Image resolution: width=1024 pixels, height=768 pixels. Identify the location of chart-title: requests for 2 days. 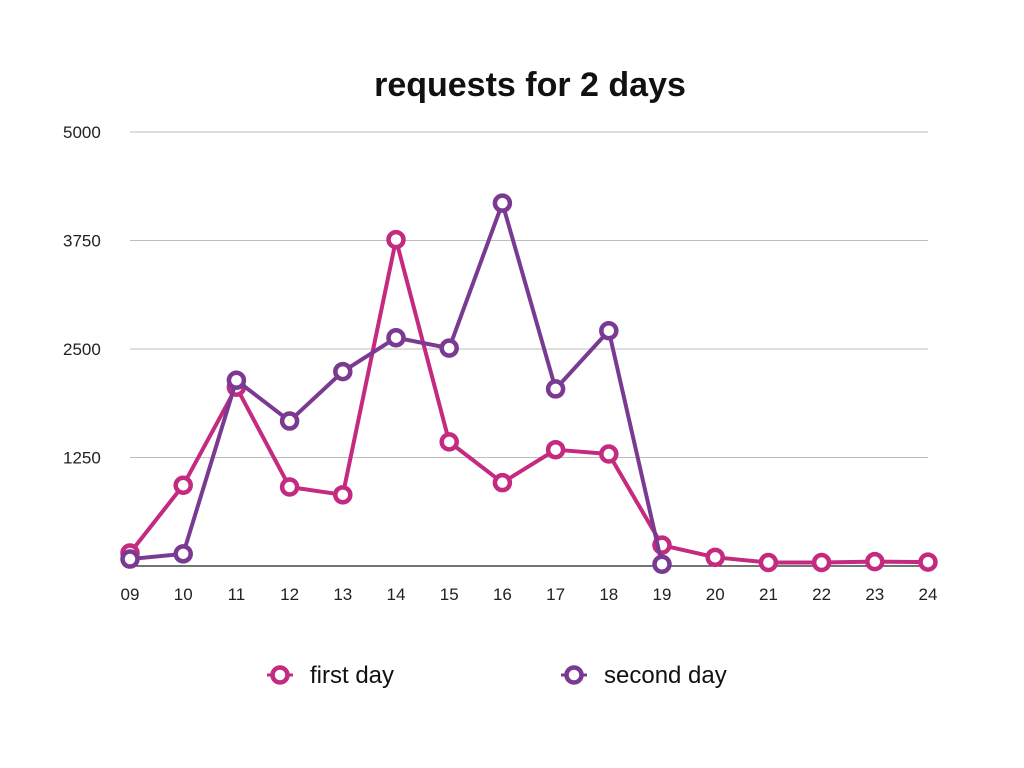
(530, 85).